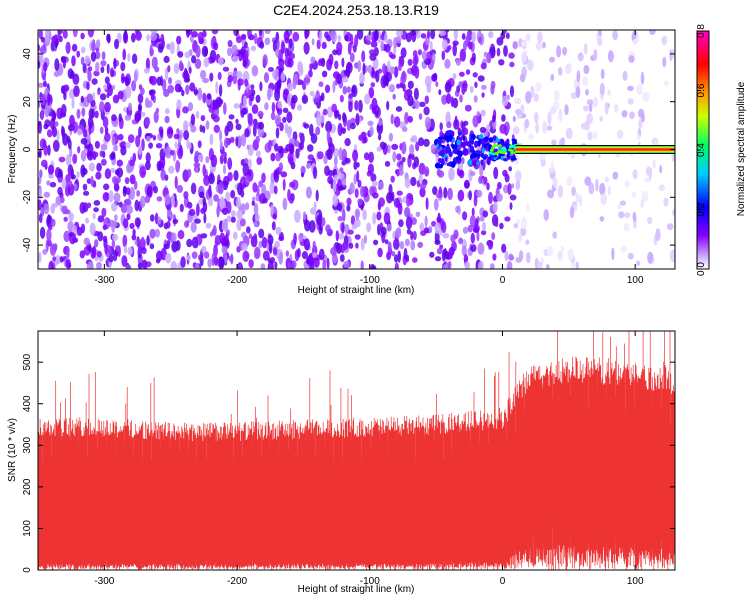 Image resolution: width=750 pixels, height=600 pixels. What do you see at coordinates (741, 148) in the screenshot?
I see `colorbar-label: Normalized spectral amplitude` at bounding box center [741, 148].